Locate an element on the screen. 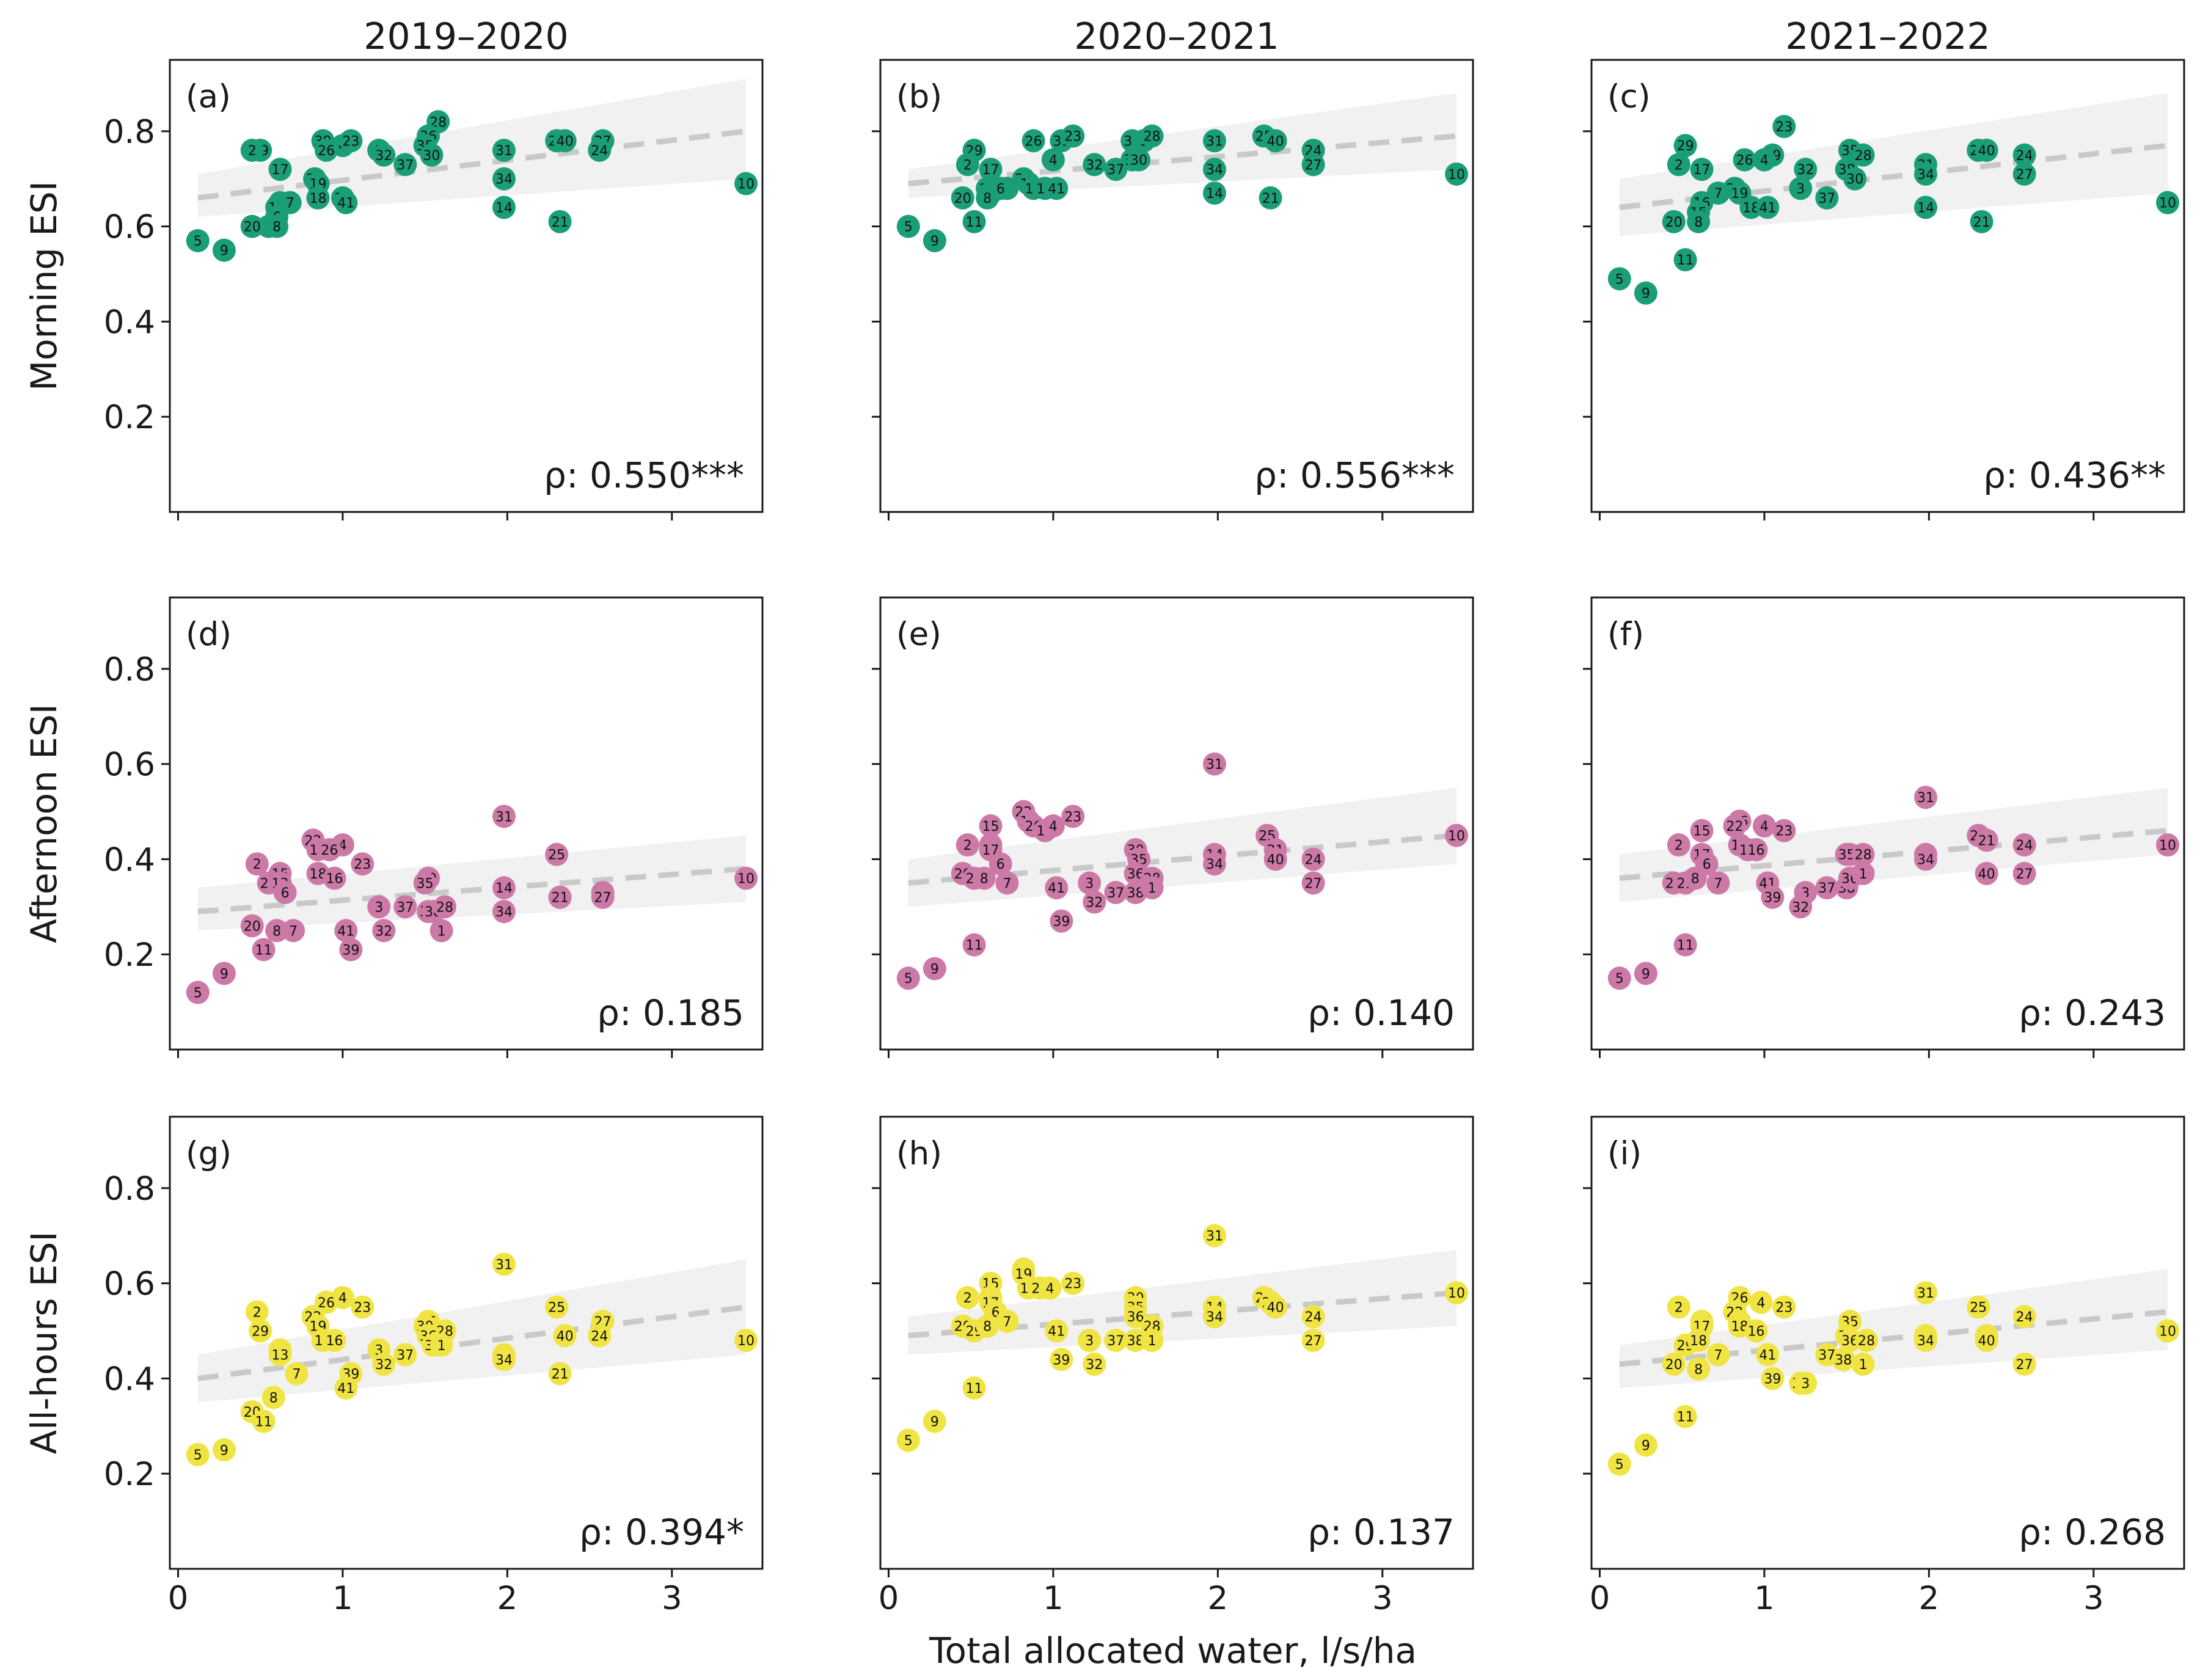 This screenshot has width=2200, height=1680. point-label: 31 is located at coordinates (504, 817).